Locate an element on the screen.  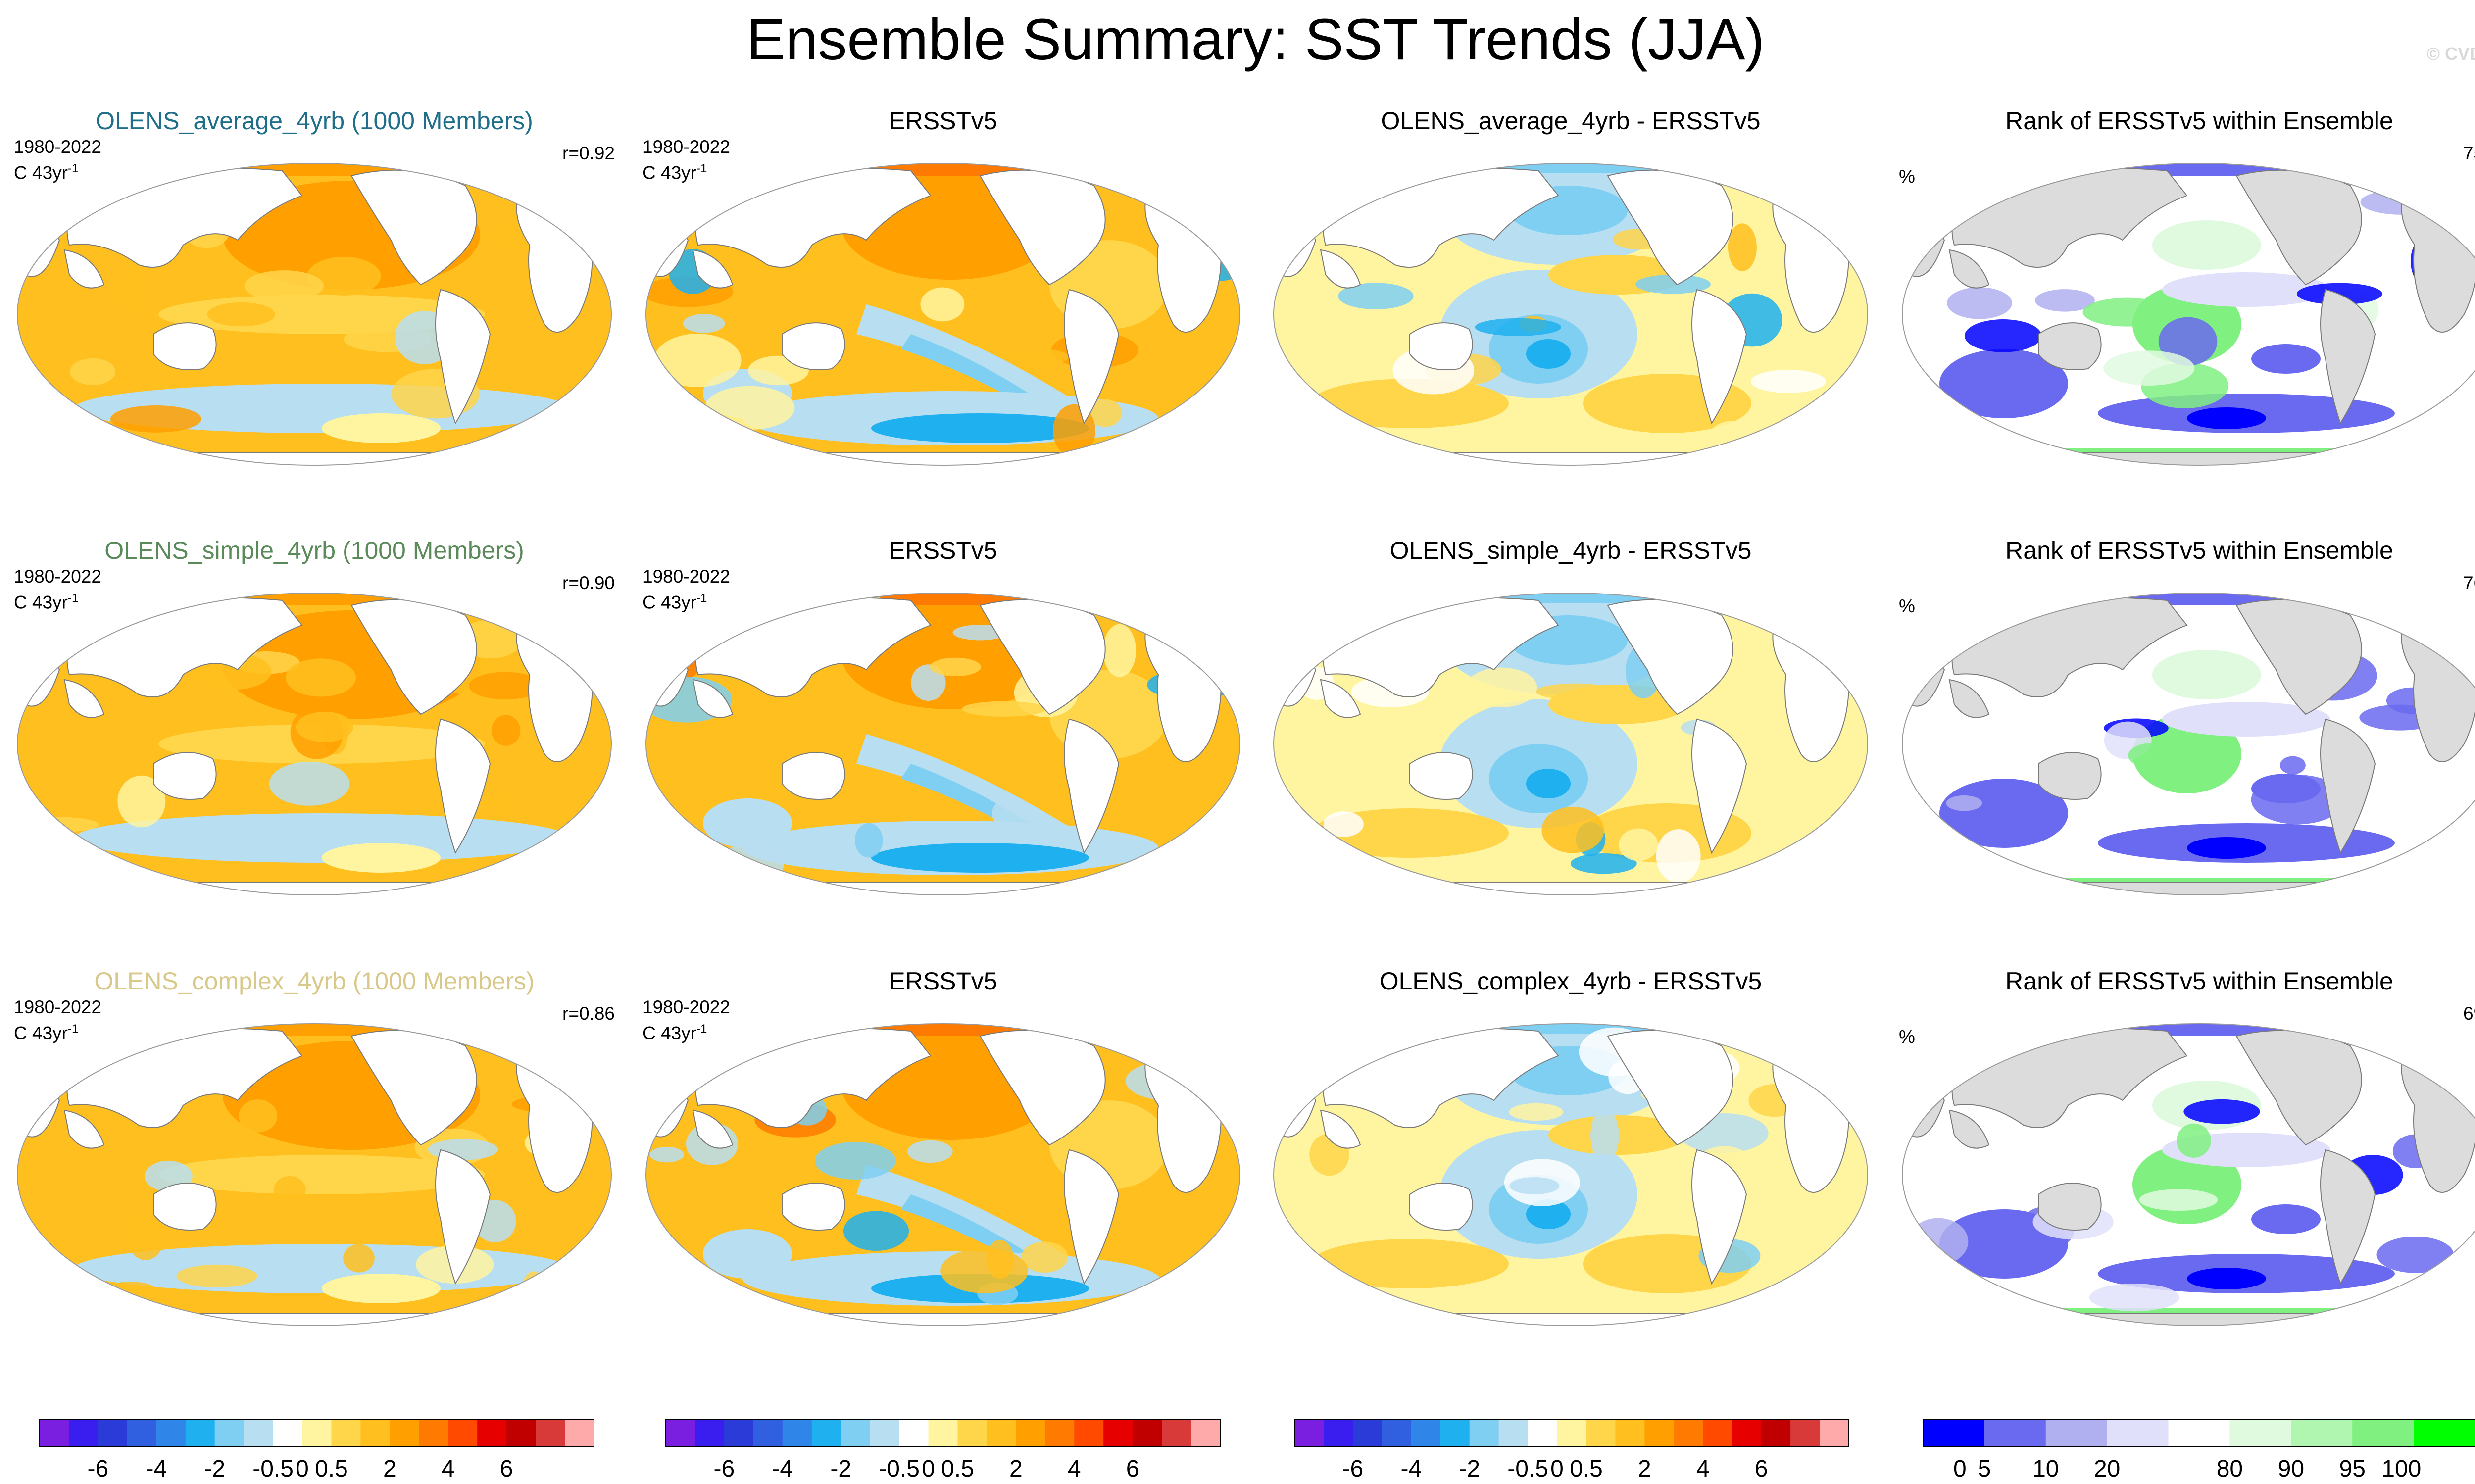
rank-colorbar: 0 5 10 20 80 90 95 100 is located at coordinates (2199, 1450).